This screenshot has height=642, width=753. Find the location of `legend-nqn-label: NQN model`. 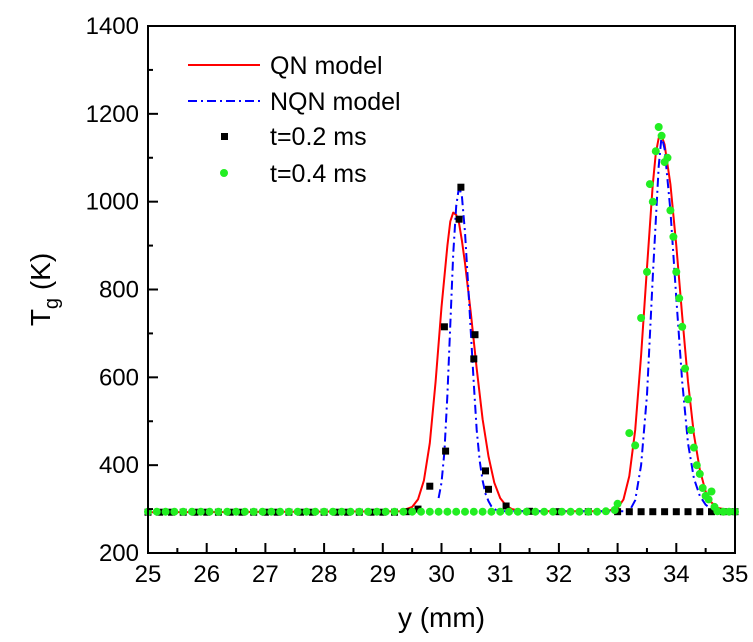

legend-nqn-label: NQN model is located at coordinates (335, 102).